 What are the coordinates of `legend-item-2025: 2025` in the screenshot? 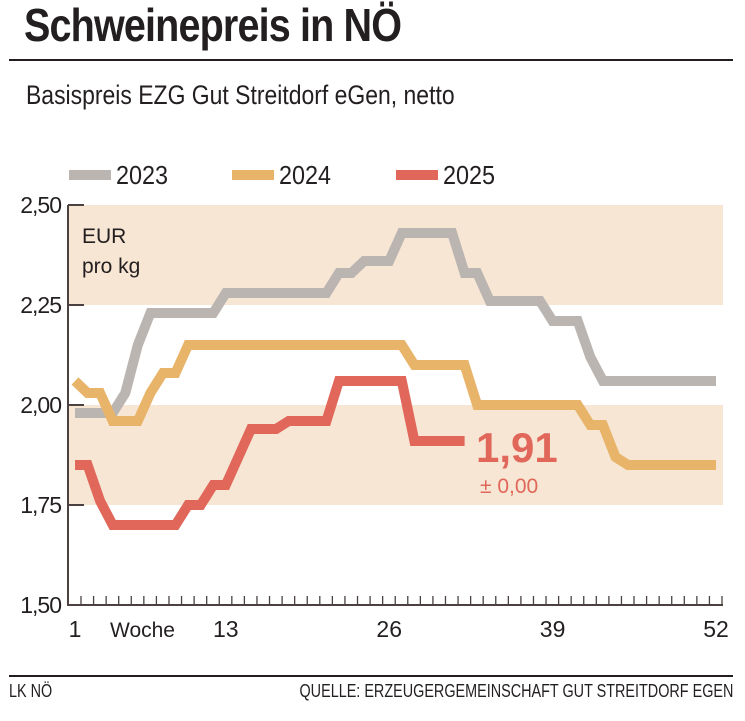 It's located at (448, 175).